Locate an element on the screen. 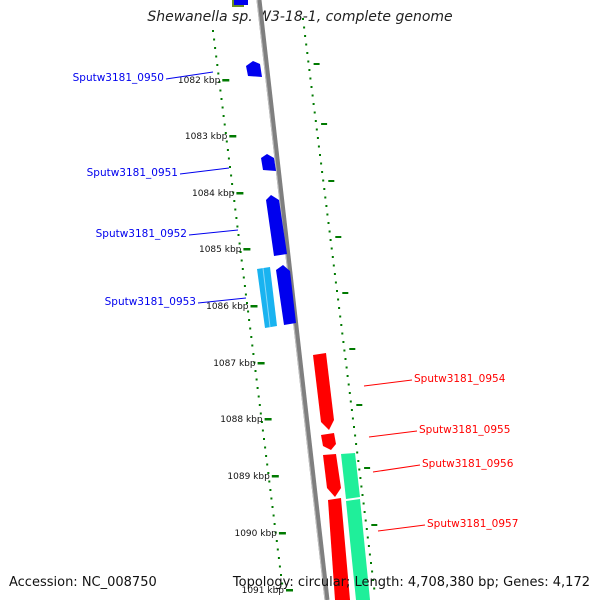  gene-label-sputw3181-0953: Sputw3181_0953 is located at coordinates (150, 302).